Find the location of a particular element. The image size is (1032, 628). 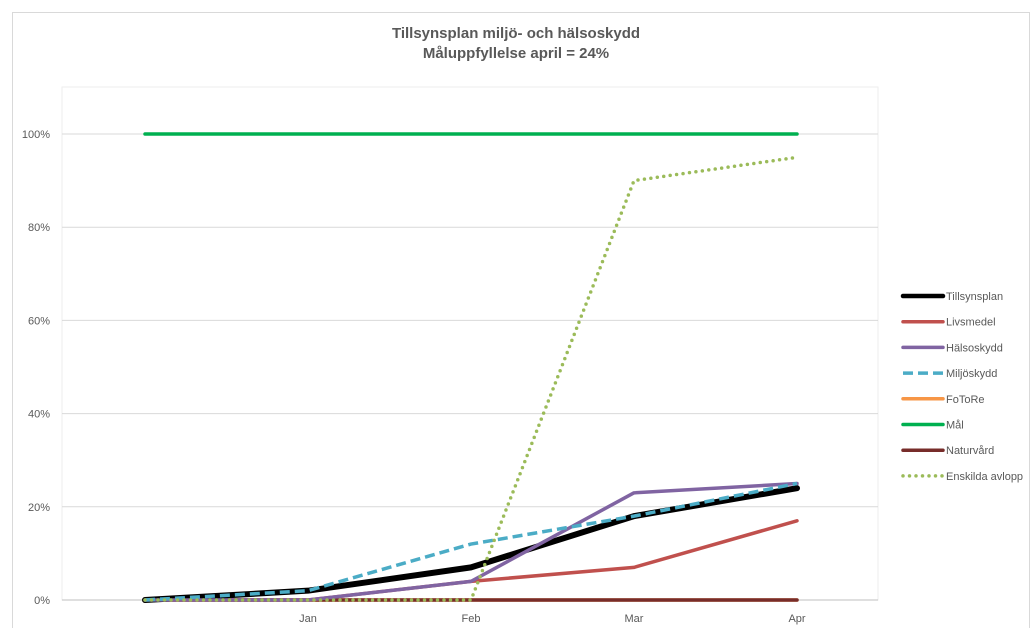

y-tick-label: 100% is located at coordinates (36, 135).